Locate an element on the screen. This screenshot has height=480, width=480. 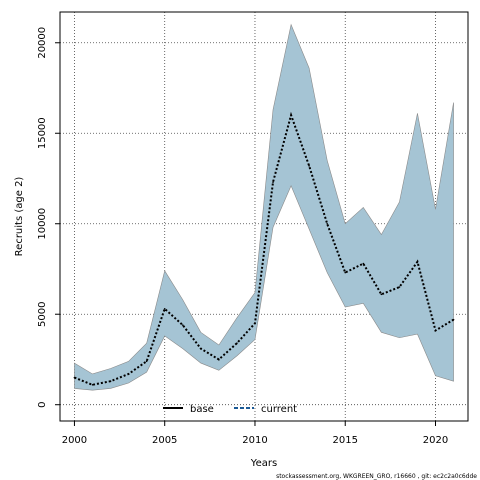
data-point-current-2008 is located at coordinates (219, 359).